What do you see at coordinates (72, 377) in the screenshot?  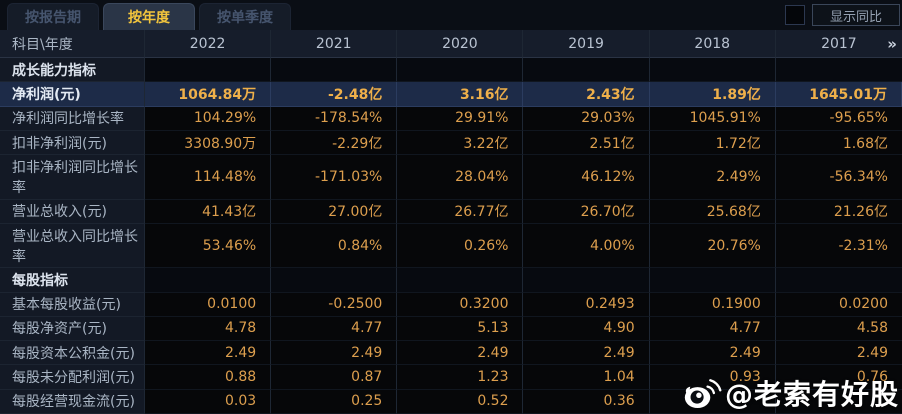 I see `row-label: 每股未分配利润(元)` at bounding box center [72, 377].